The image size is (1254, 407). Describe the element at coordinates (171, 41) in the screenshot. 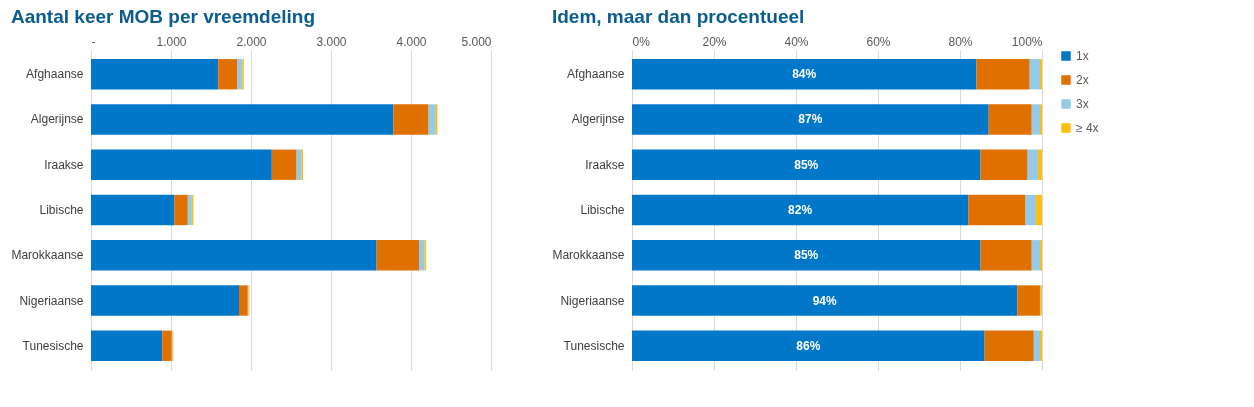

I see `x-tick-label: 1.000` at that location.